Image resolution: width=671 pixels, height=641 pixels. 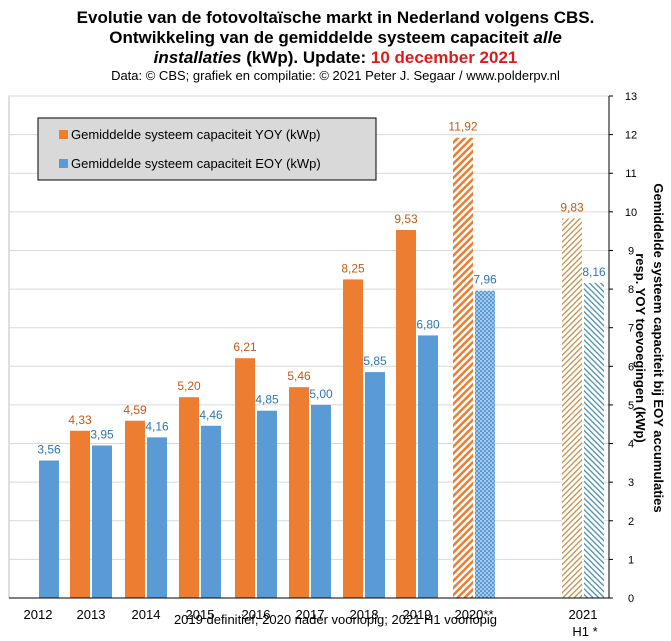 I want to click on y-axis-title-line-2: resp. YOY toevoegingen (kWp), so click(x=640, y=348).